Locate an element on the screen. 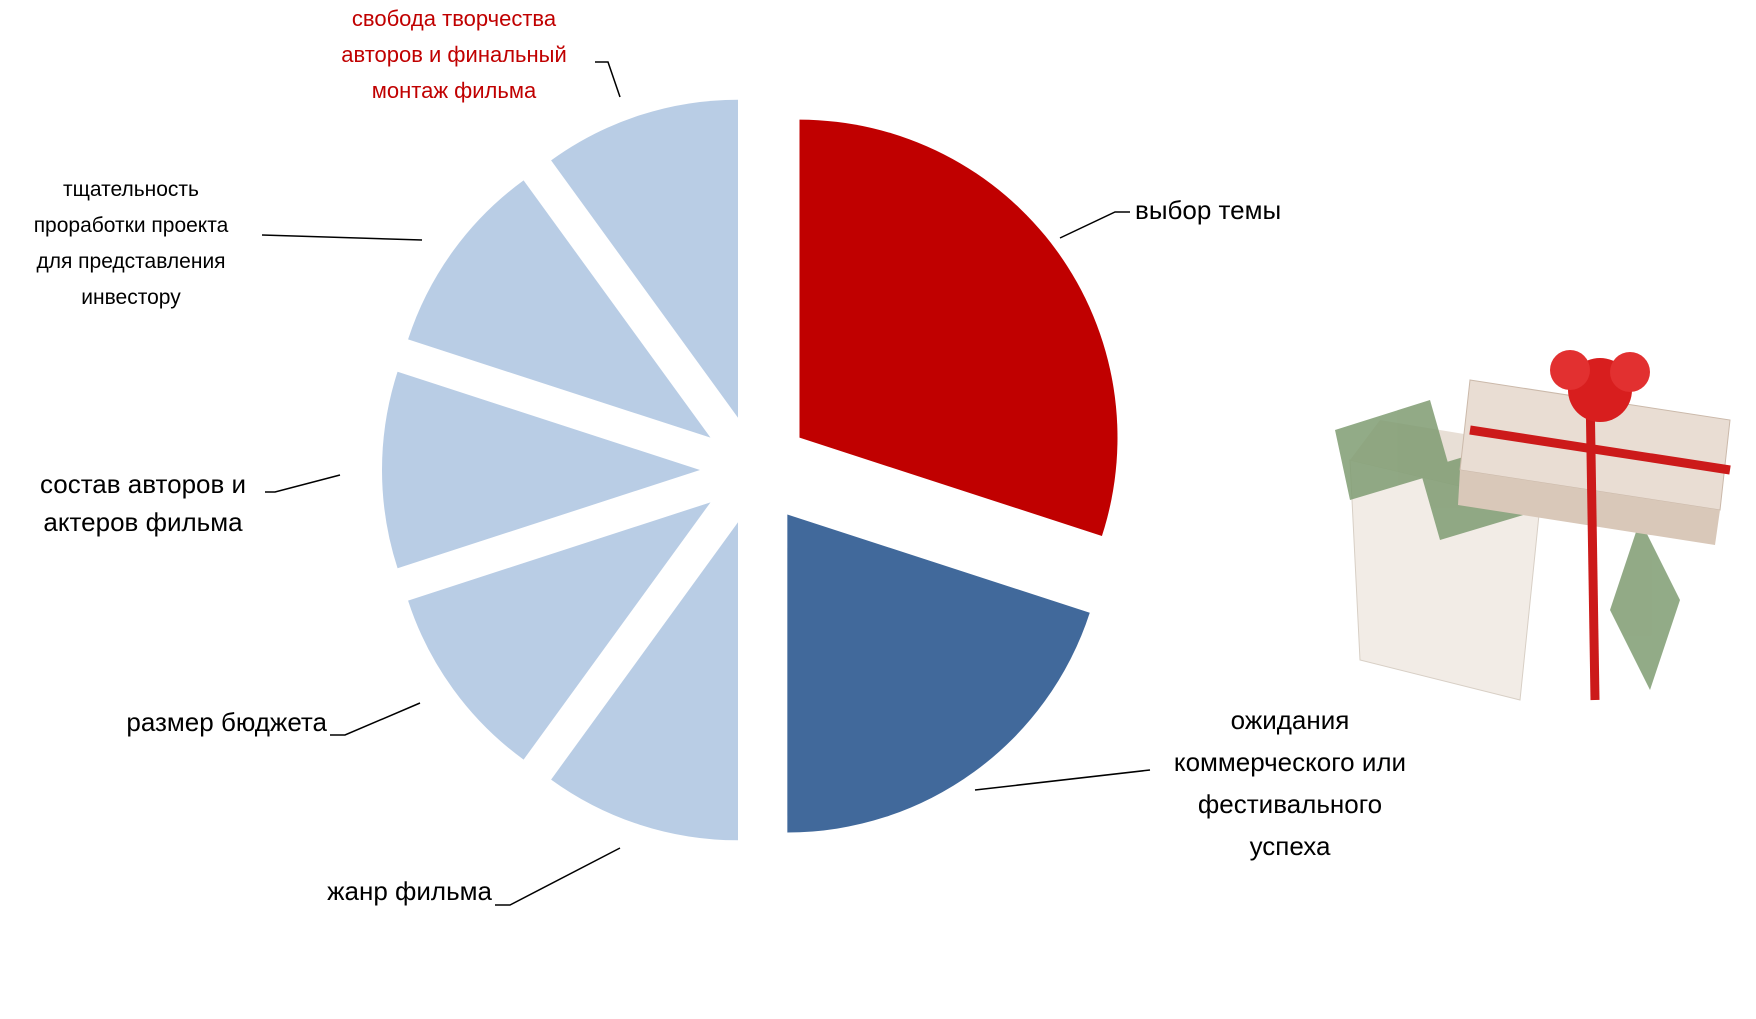 The height and width of the screenshot is (1019, 1756). label-line: успеха is located at coordinates (1290, 846).